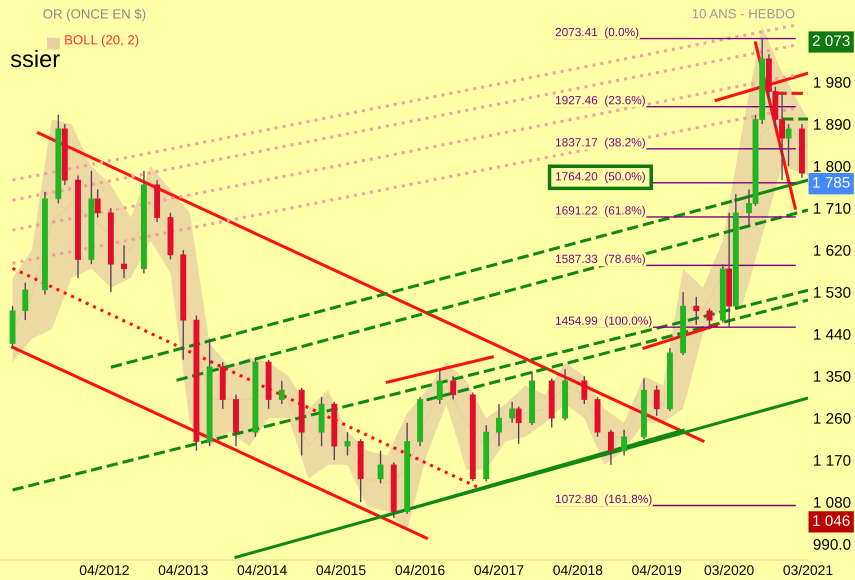 The height and width of the screenshot is (580, 855). What do you see at coordinates (104, 570) in the screenshot?
I see `x-tick-label: 04/2012` at bounding box center [104, 570].